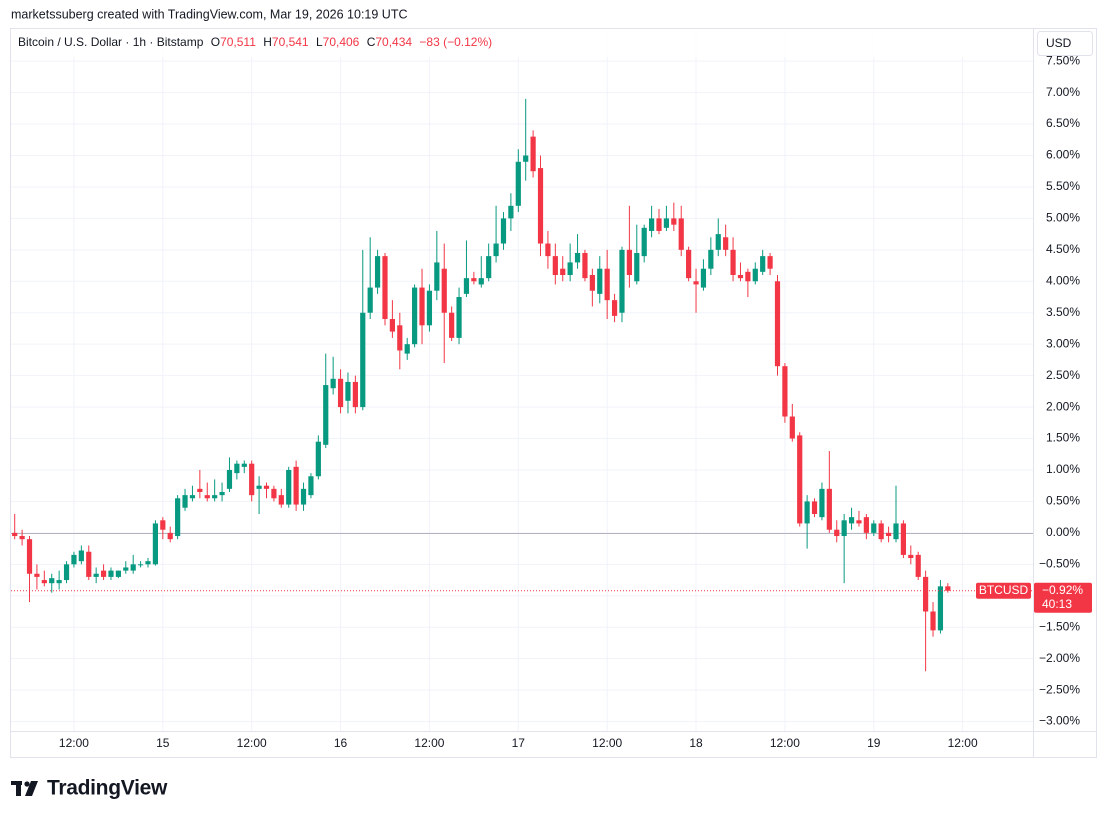 This screenshot has height=818, width=1107. Describe the element at coordinates (1063, 218) in the screenshot. I see `y-tick-label: 5.00%` at that location.